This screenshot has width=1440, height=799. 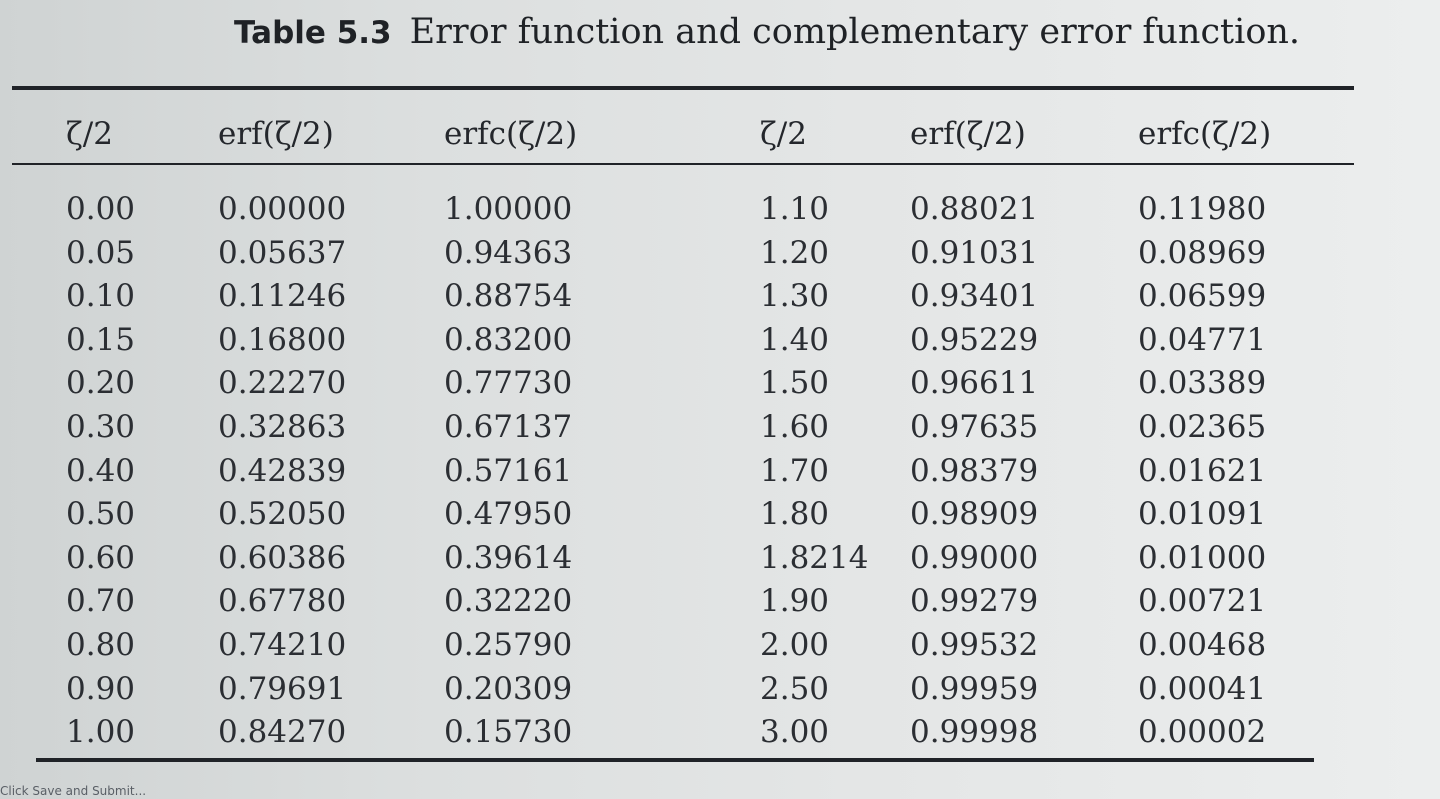 I want to click on cell-right-erfc: 0.08969, so click(x=1202, y=252).